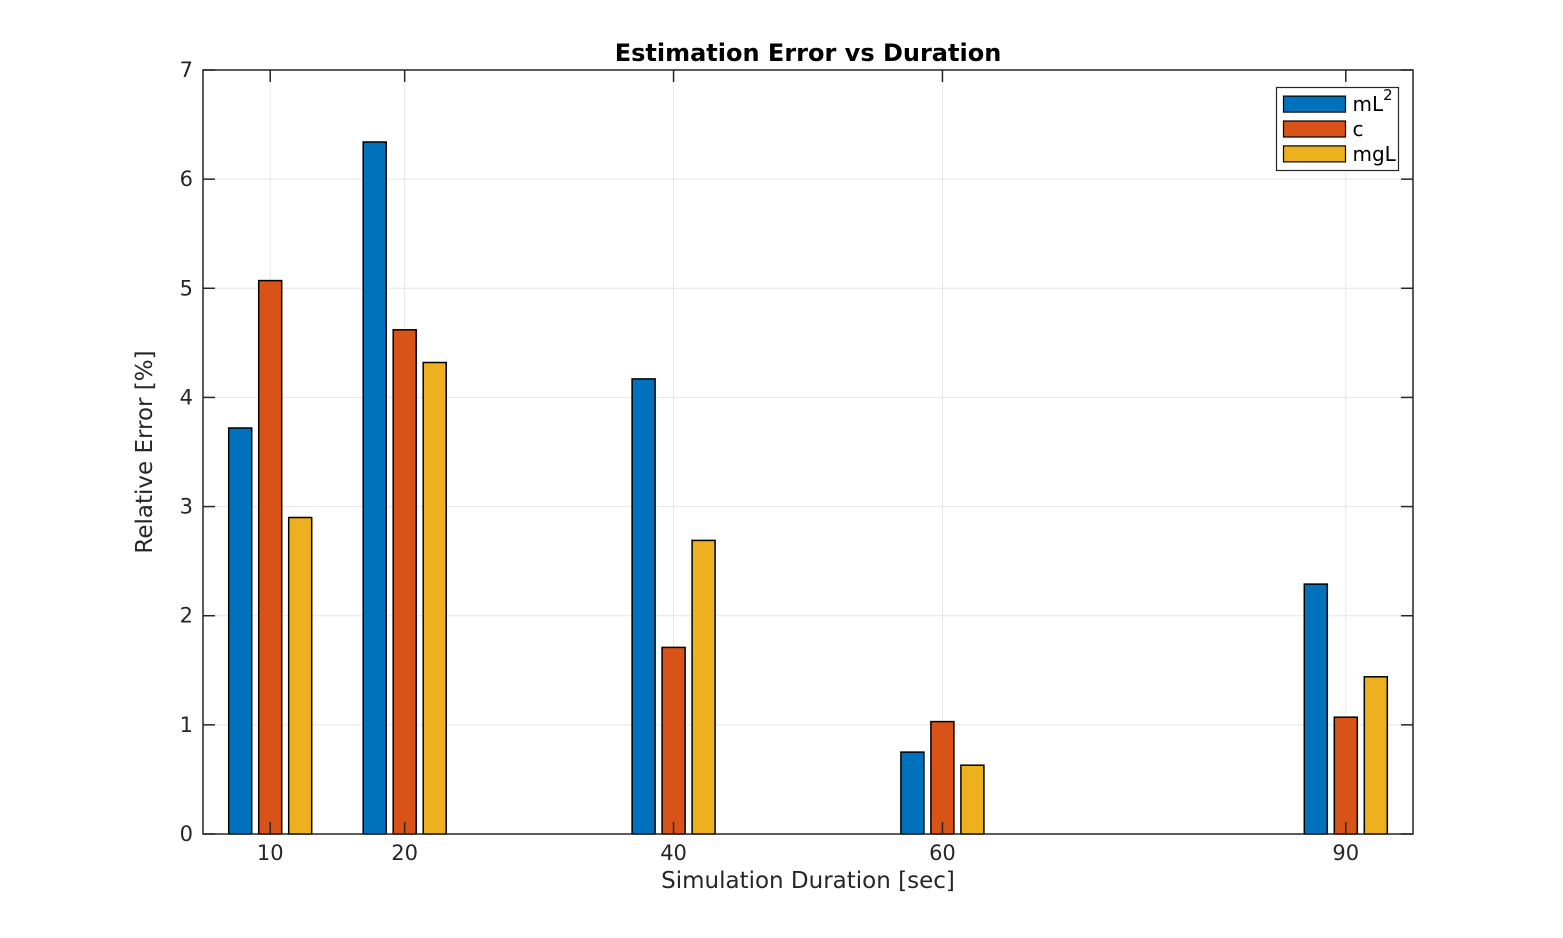  I want to click on y-axis-label: Relative Error [%], so click(145, 451).